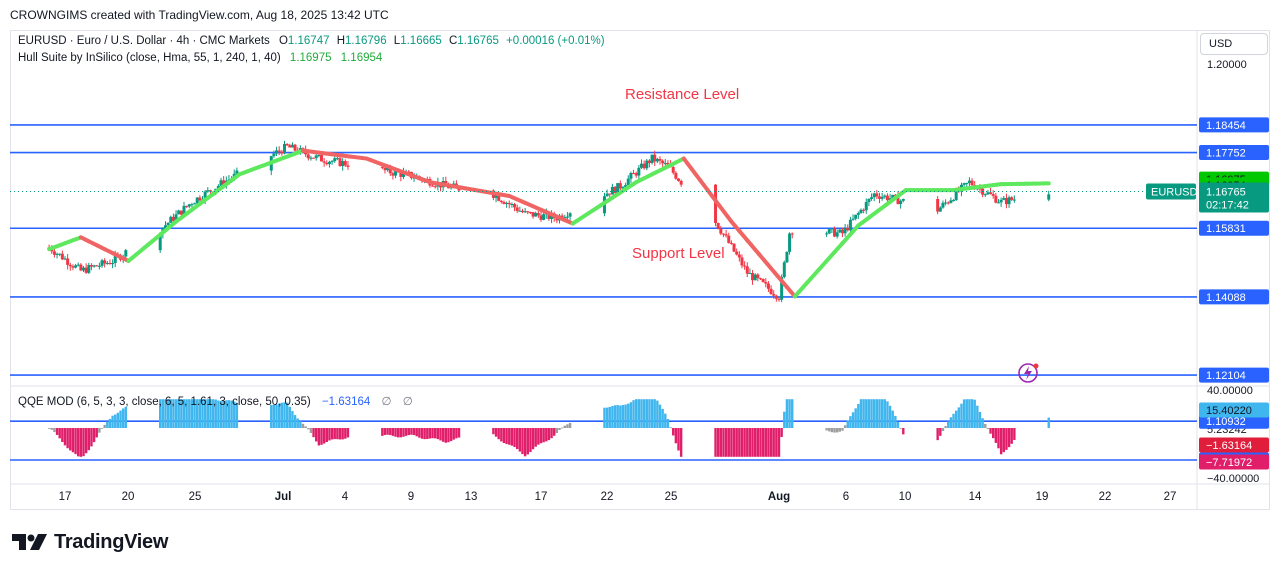  I want to click on time-tick-13: 14, so click(975, 497).